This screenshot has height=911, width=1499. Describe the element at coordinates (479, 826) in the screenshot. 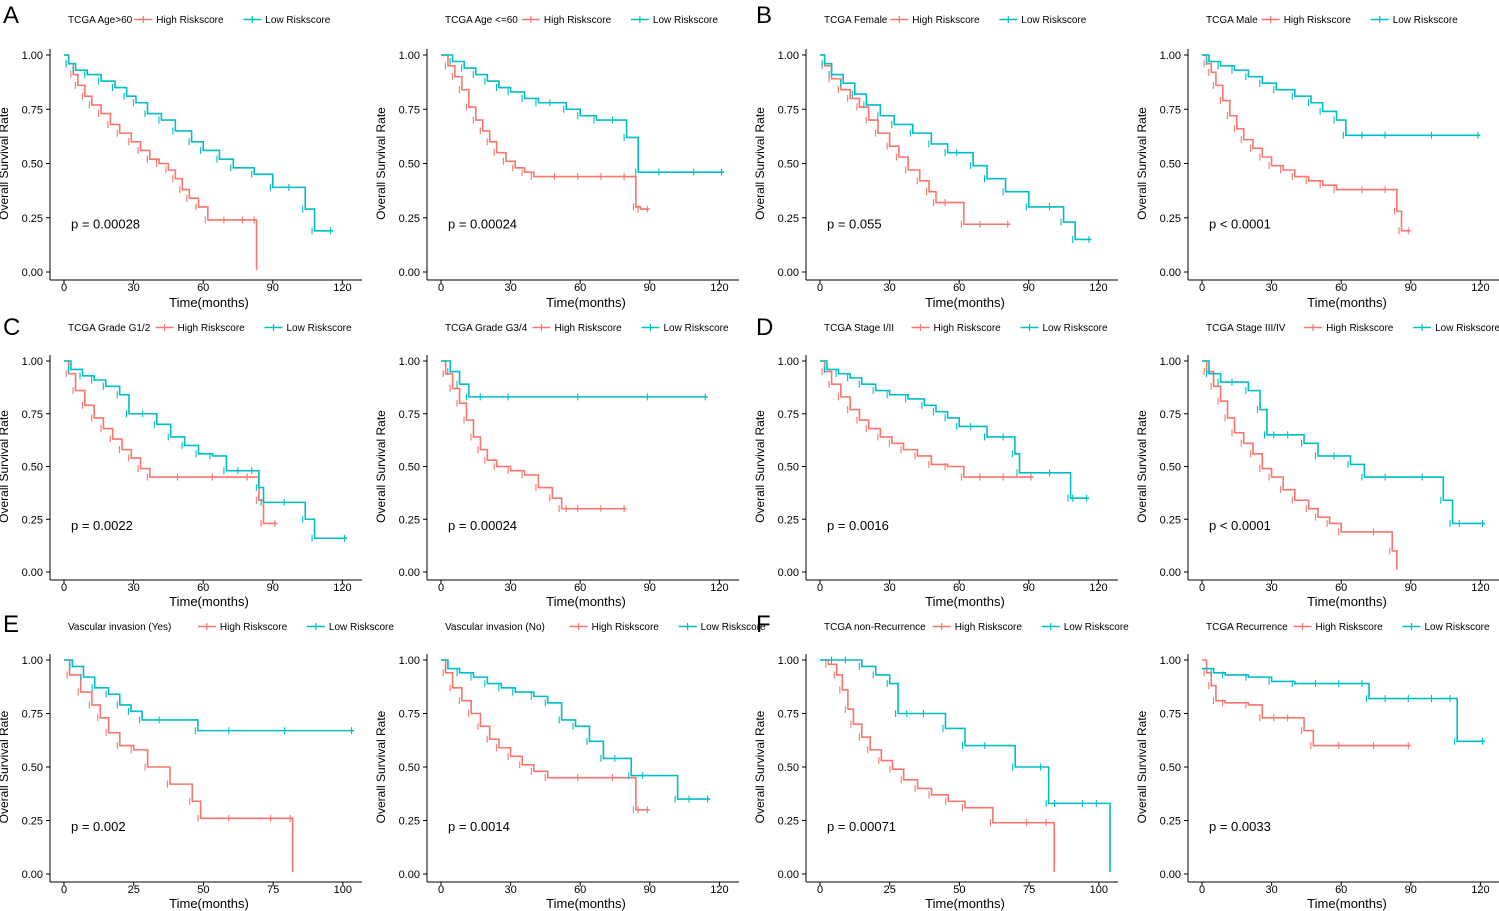

I see `p-value-label: p = 0.0014` at that location.